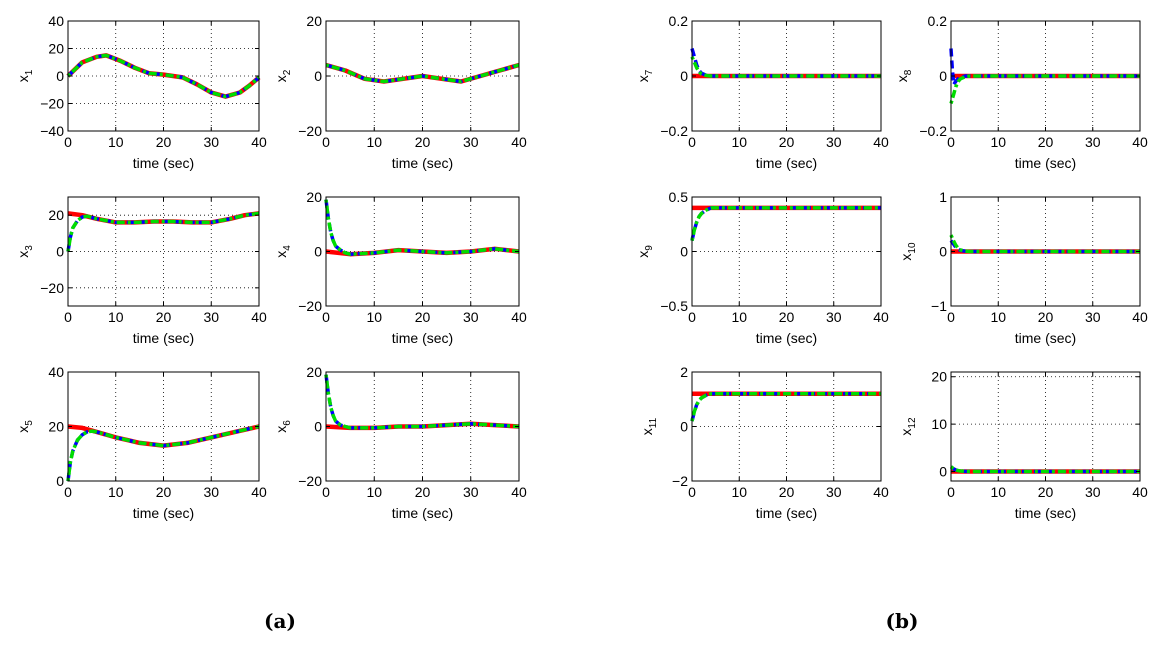  Describe the element at coordinates (938, 21) in the screenshot. I see `y-tick-label: 0.2` at that location.